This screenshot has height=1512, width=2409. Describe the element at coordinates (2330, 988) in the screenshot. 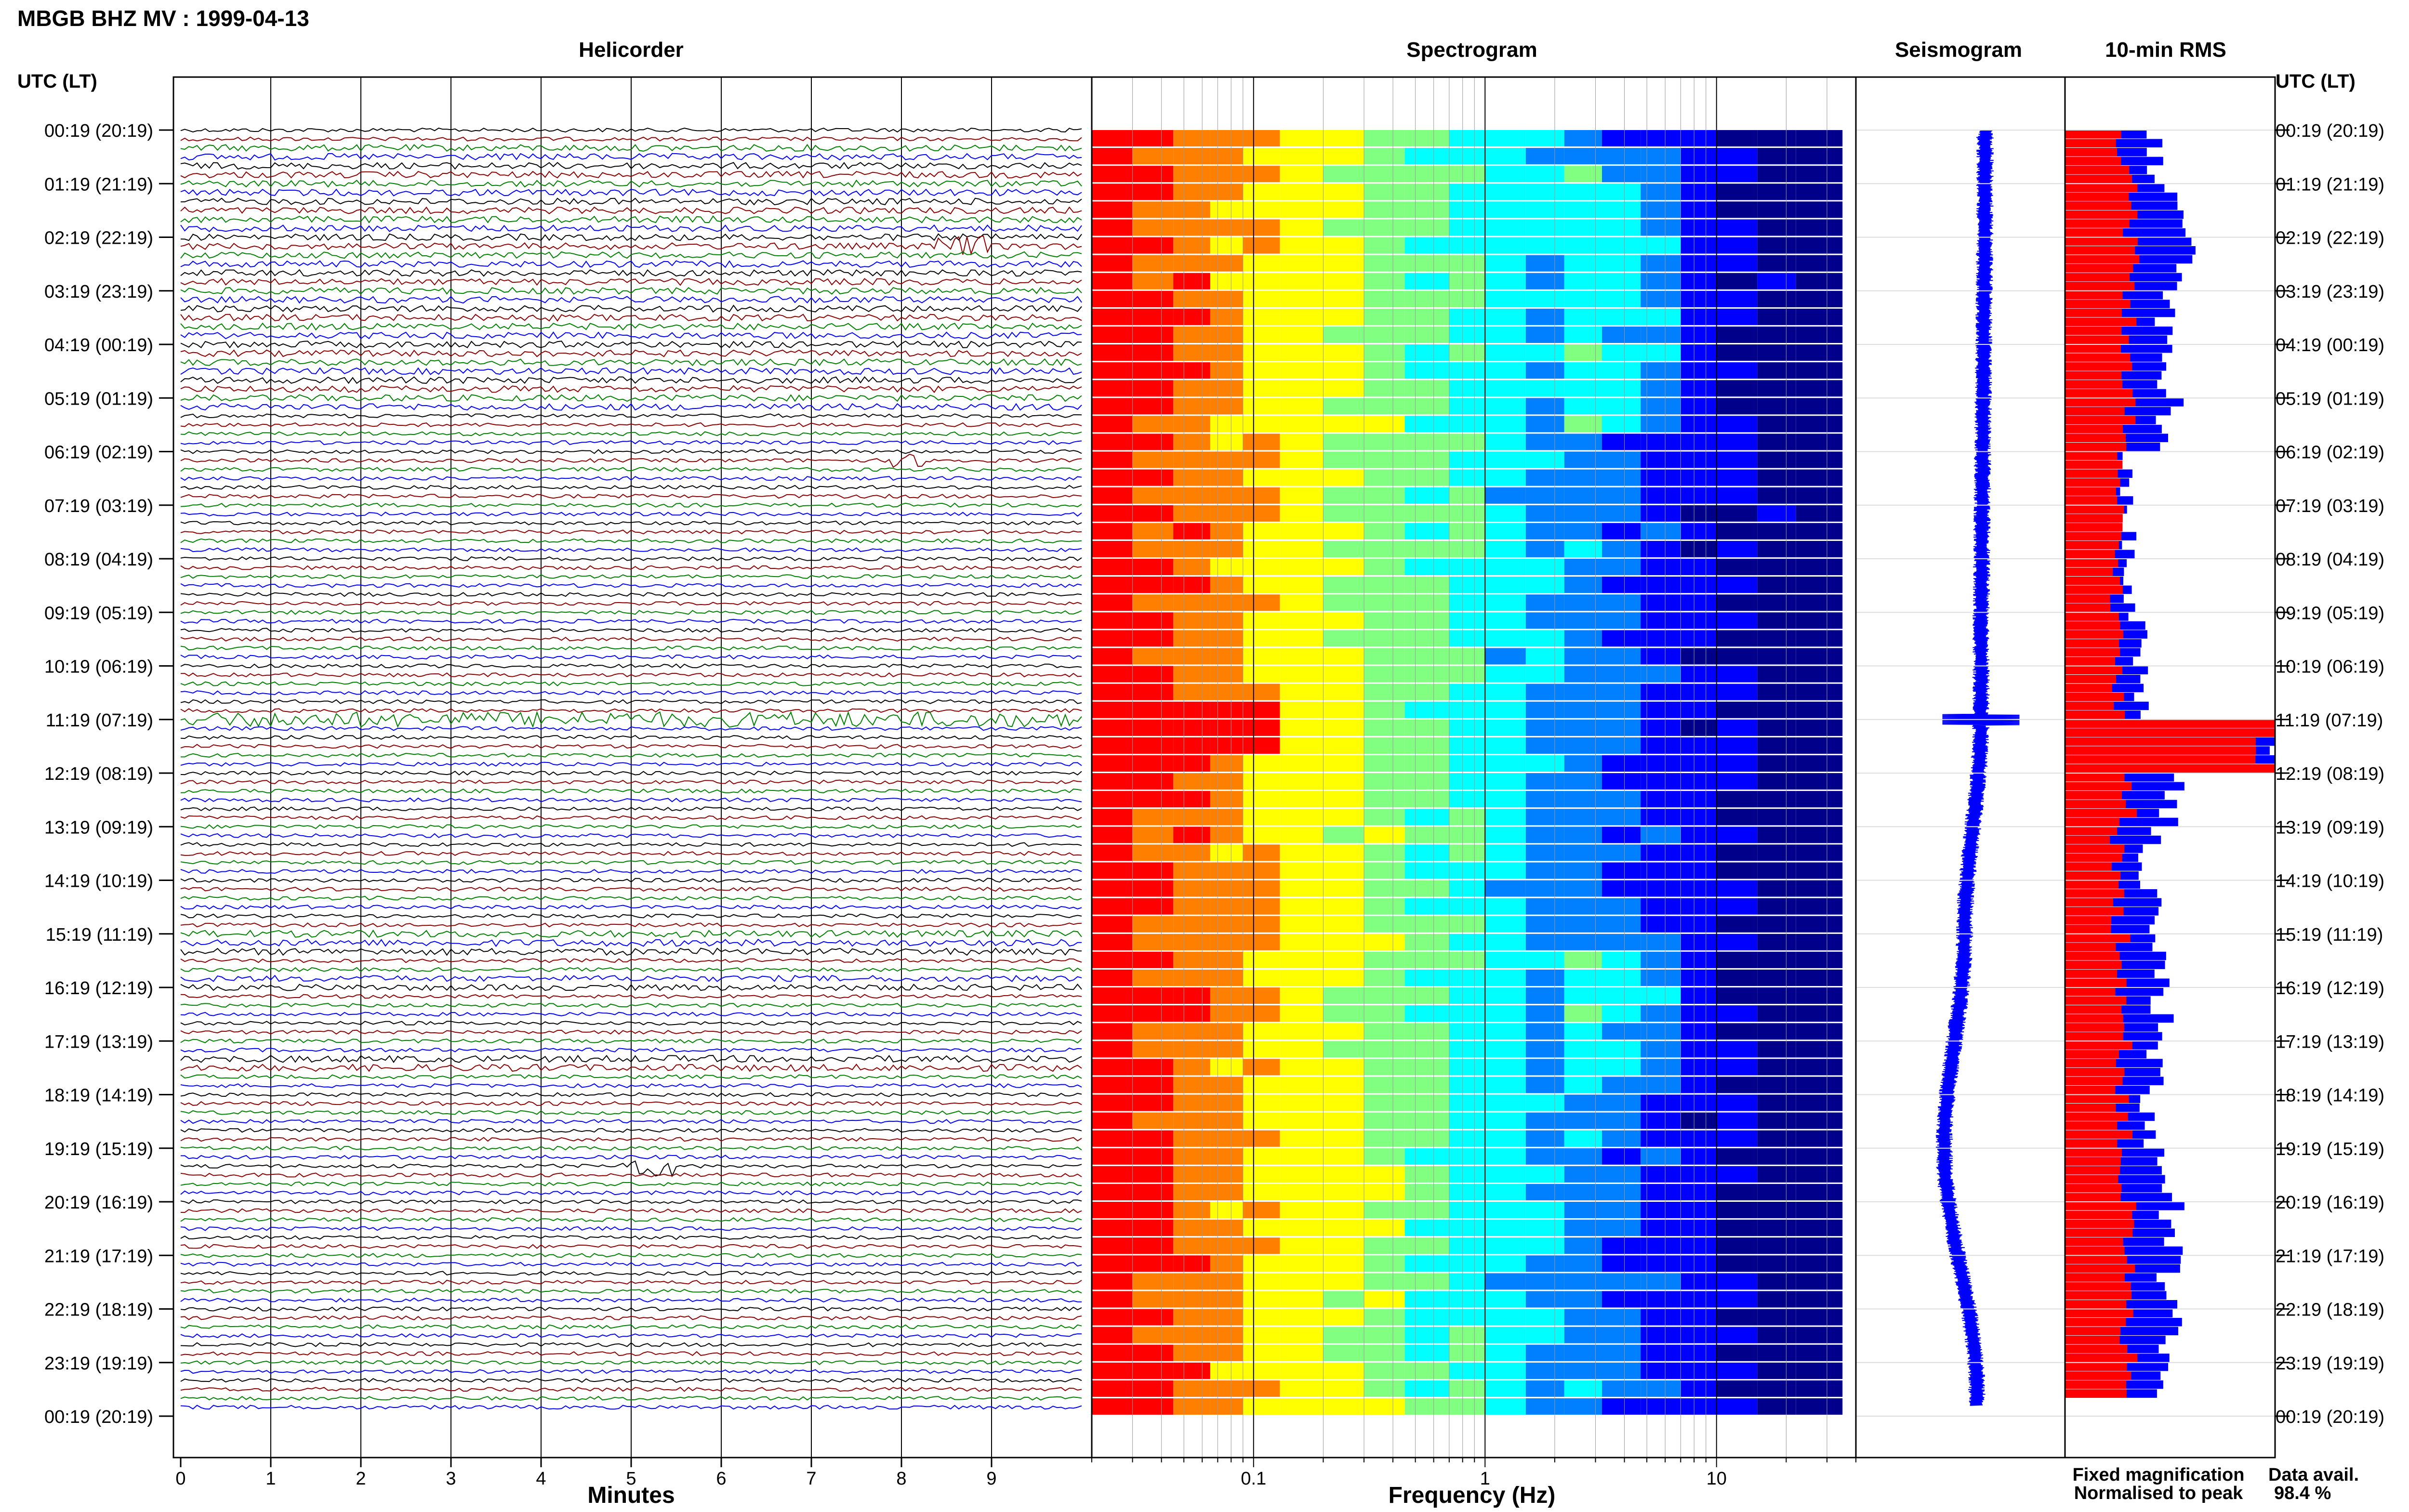

I see `time-label-right: 16:19 (12:19)` at that location.